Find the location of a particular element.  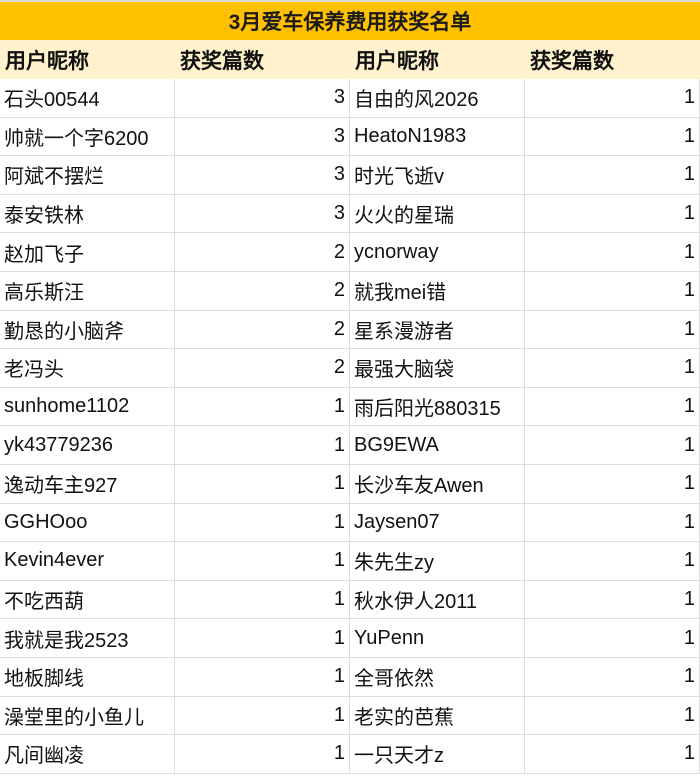

table-row: 石头00544 3 自由的风2026 1 is located at coordinates (350, 98).